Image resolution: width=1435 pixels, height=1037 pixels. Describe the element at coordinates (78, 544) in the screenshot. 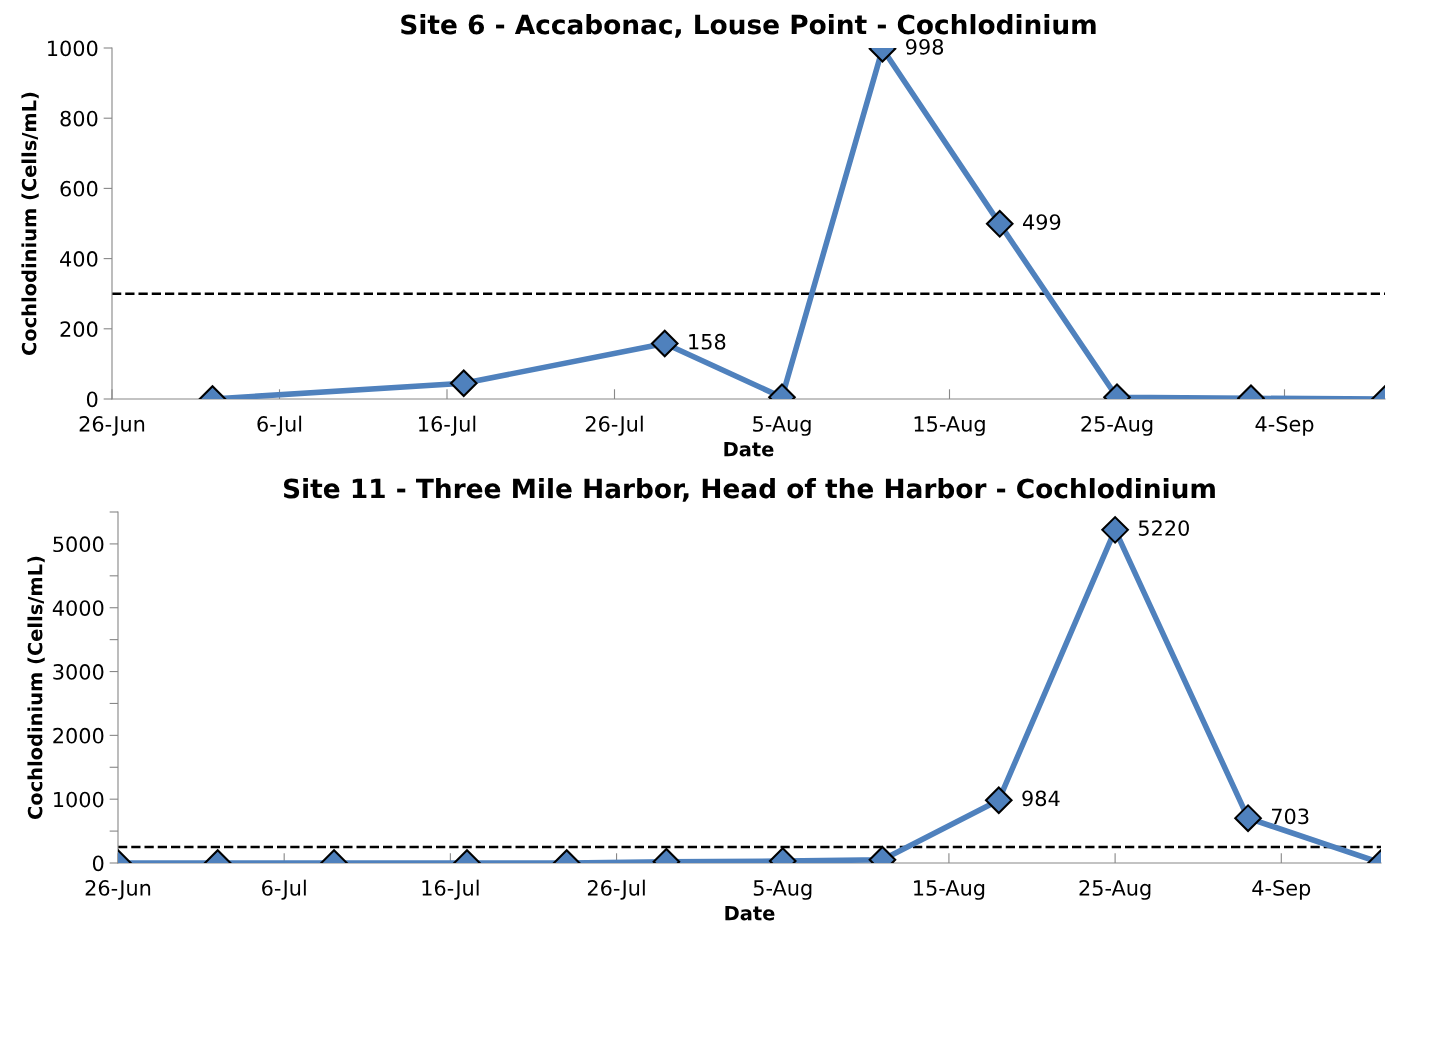

I see `y-tick-label: 5000` at that location.